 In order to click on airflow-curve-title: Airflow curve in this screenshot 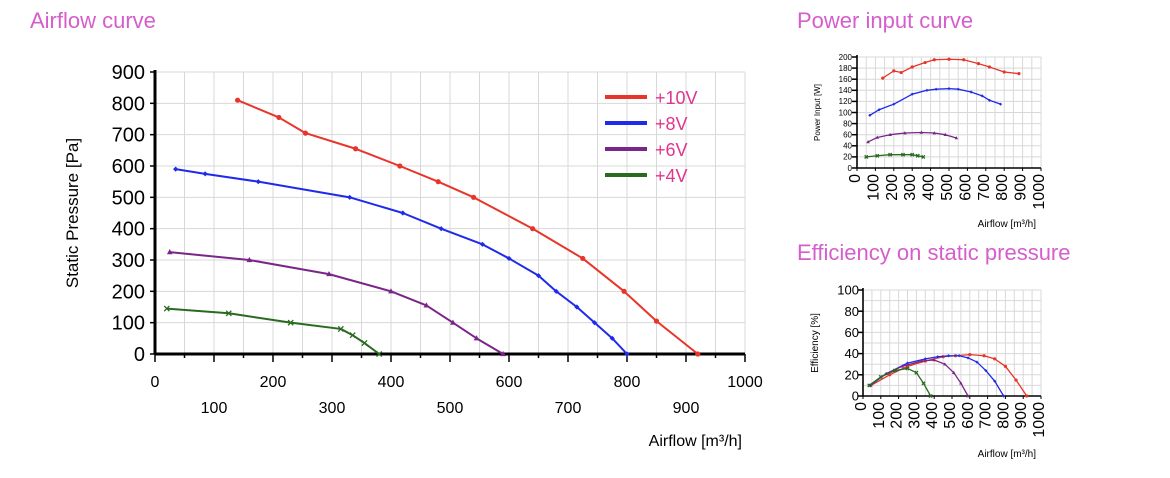, I will do `click(93, 20)`.